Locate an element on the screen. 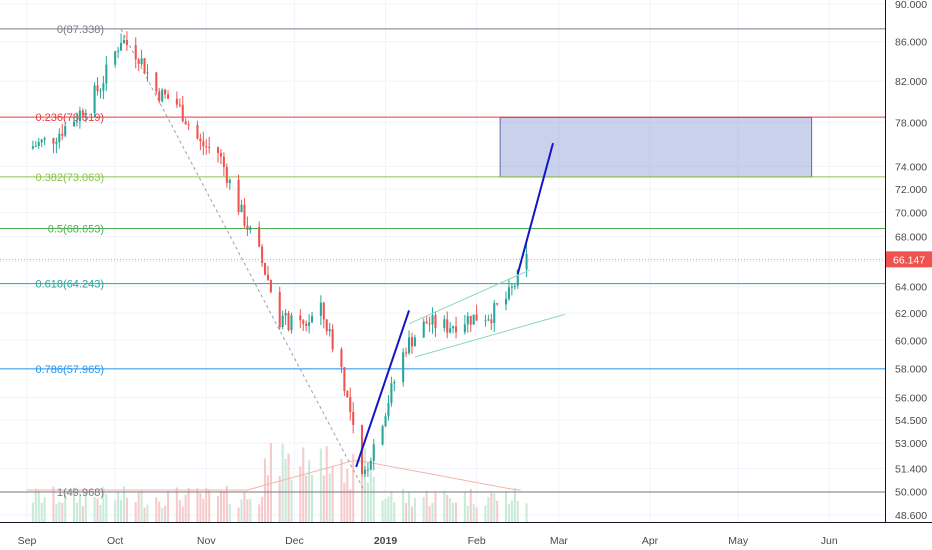 This screenshot has height=550, width=932. price-tick-label: 58.000 is located at coordinates (911, 369).